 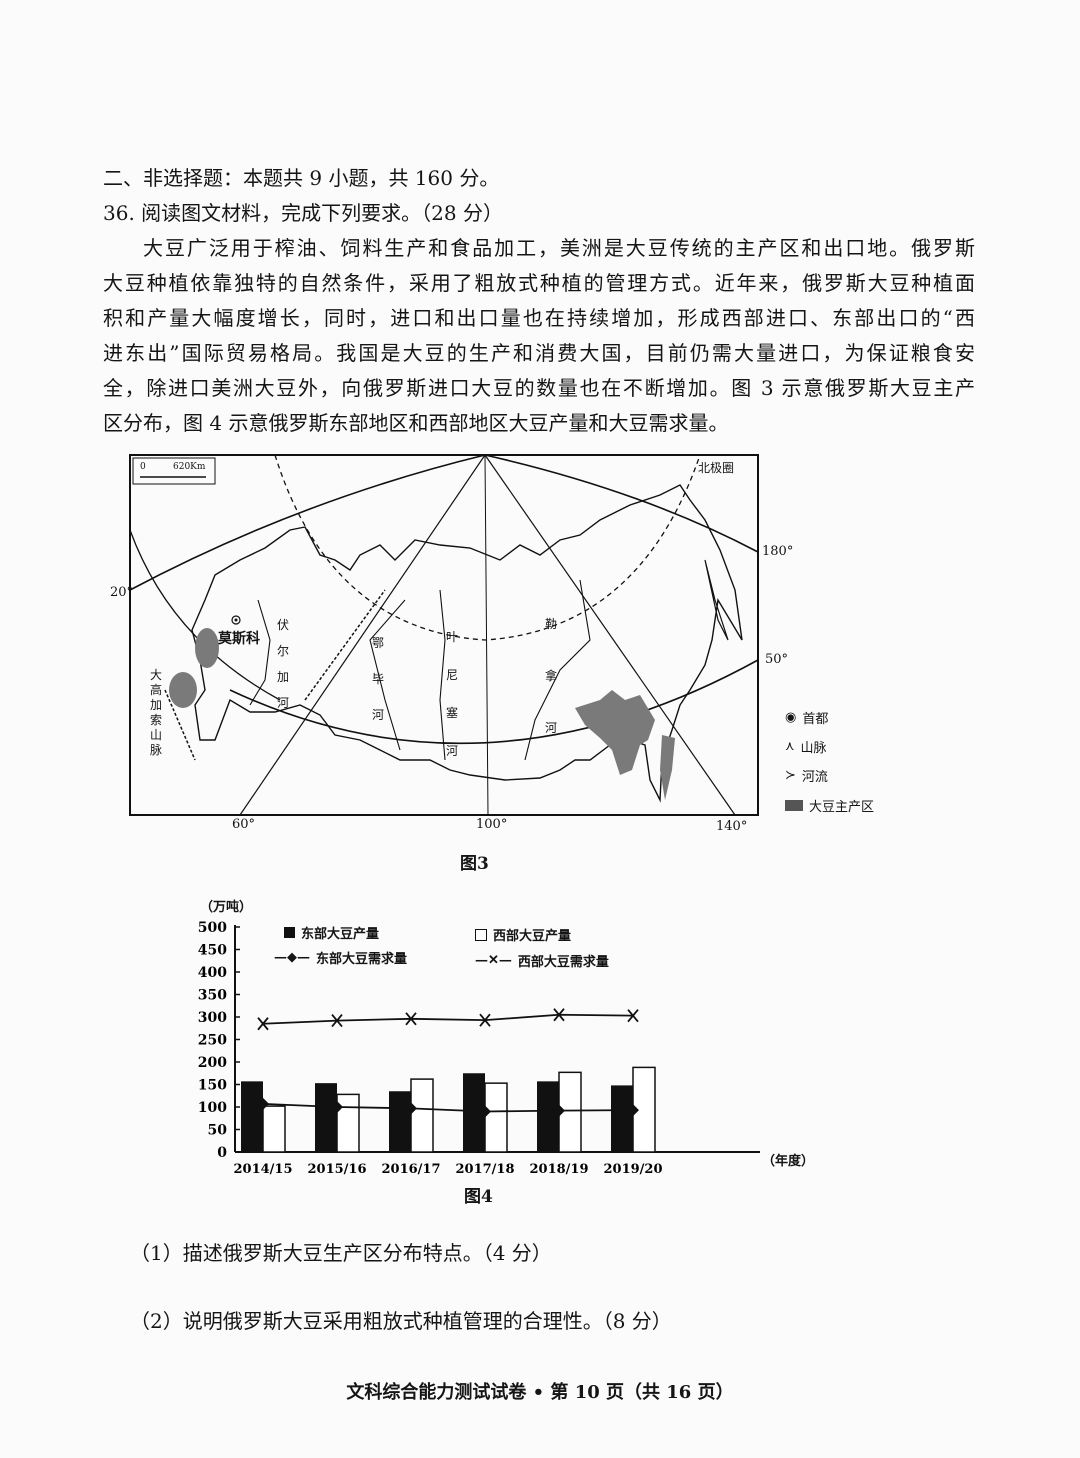 I want to click on y-tick-label: 200, so click(x=212, y=1063).